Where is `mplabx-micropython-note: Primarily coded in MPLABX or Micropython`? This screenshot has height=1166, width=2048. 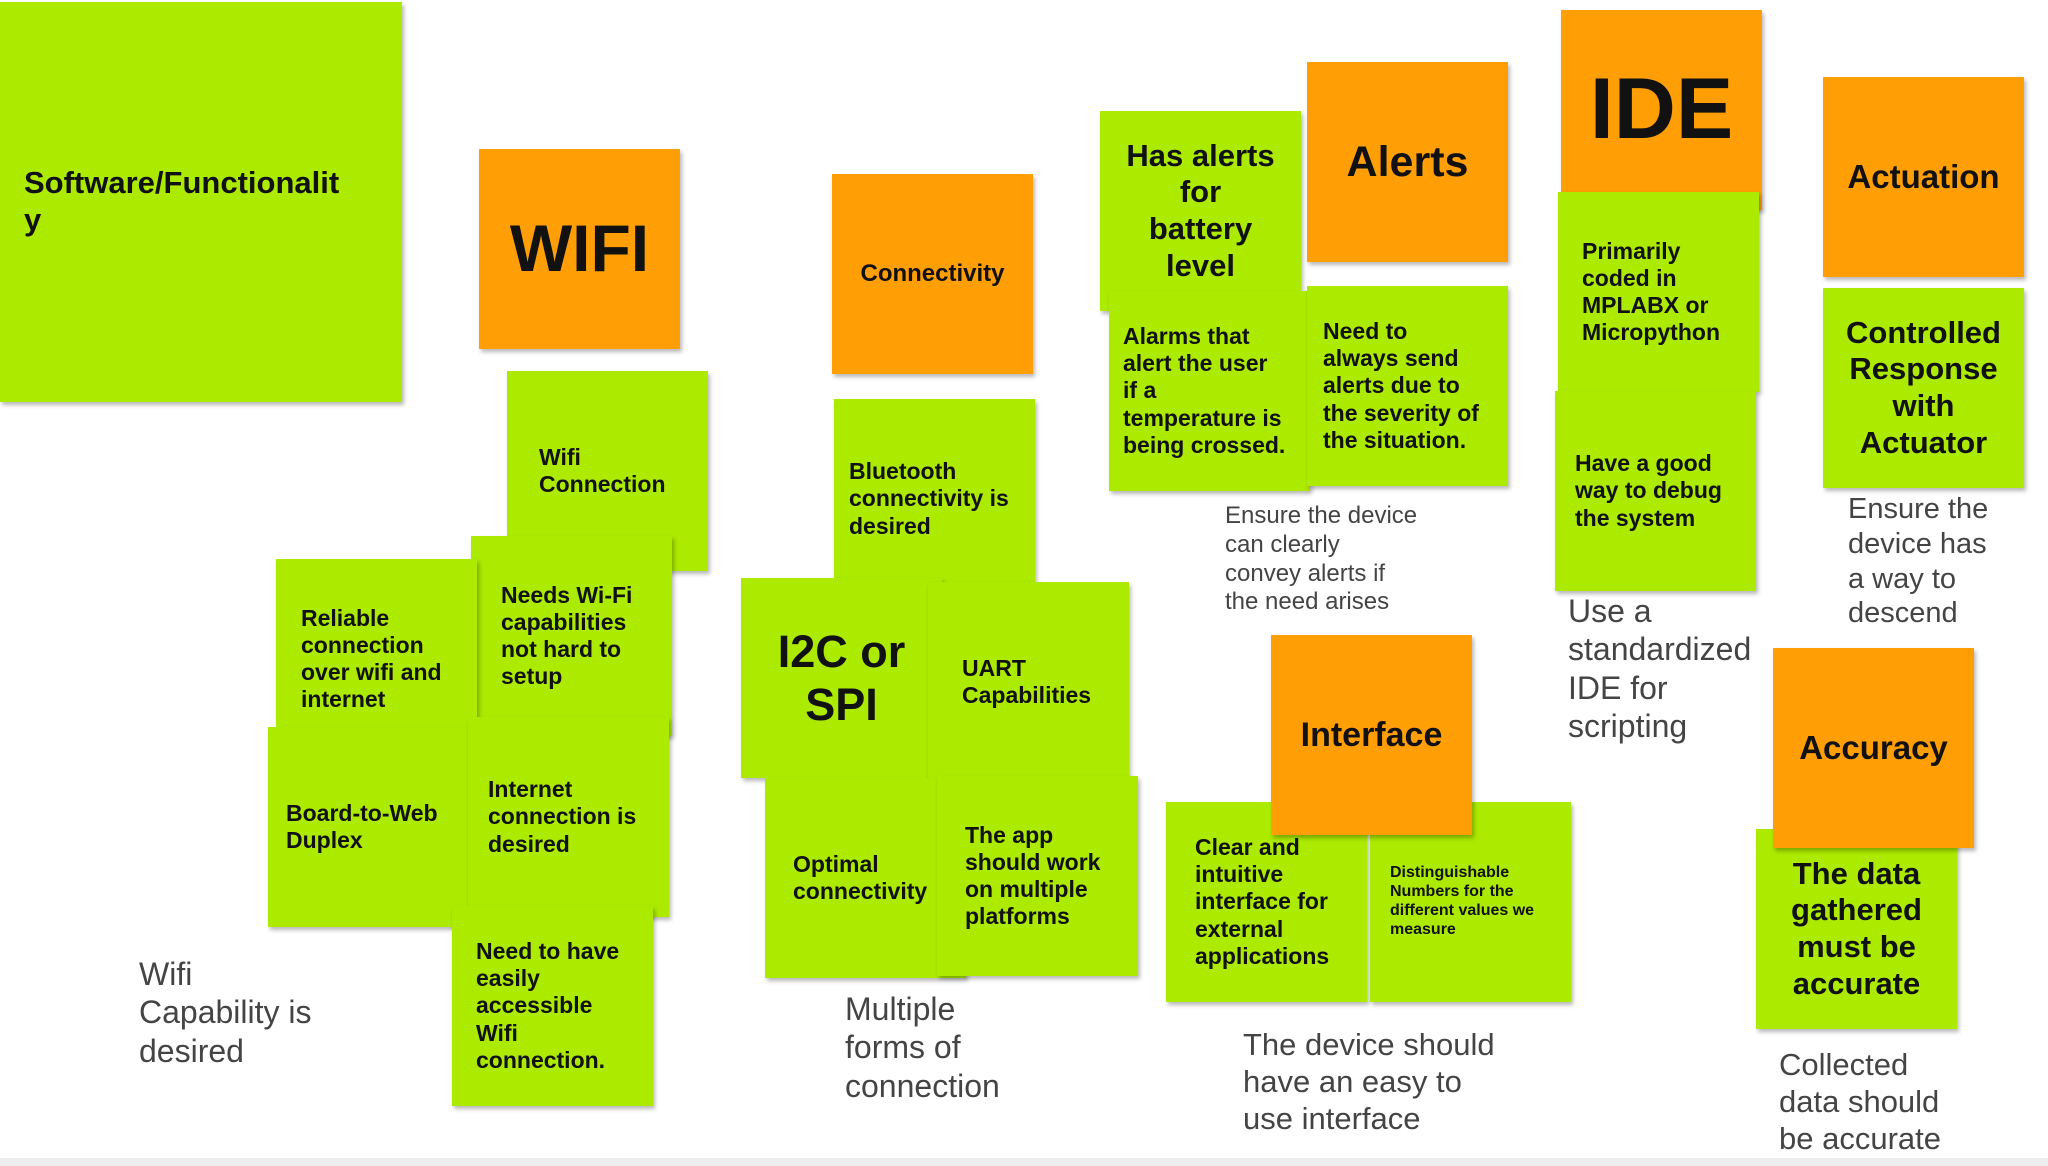 mplabx-micropython-note: Primarily coded in MPLABX or Micropython is located at coordinates (1658, 292).